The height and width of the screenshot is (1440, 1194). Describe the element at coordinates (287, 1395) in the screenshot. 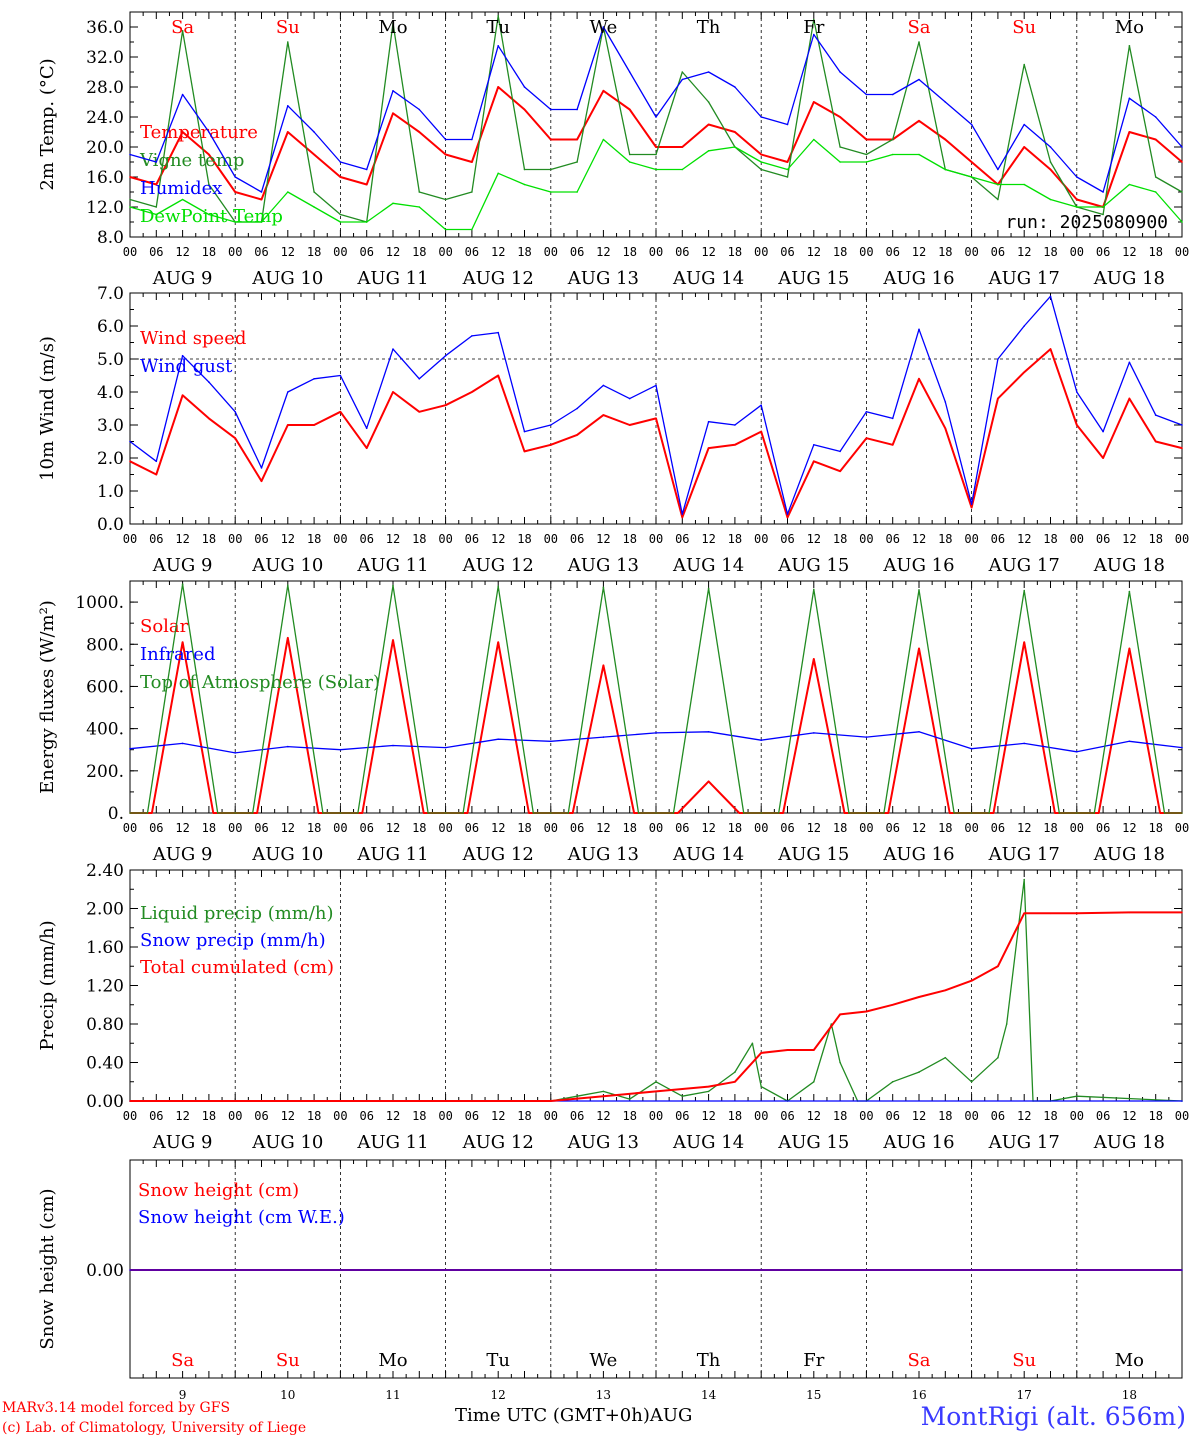

I see `day-number: 10` at that location.